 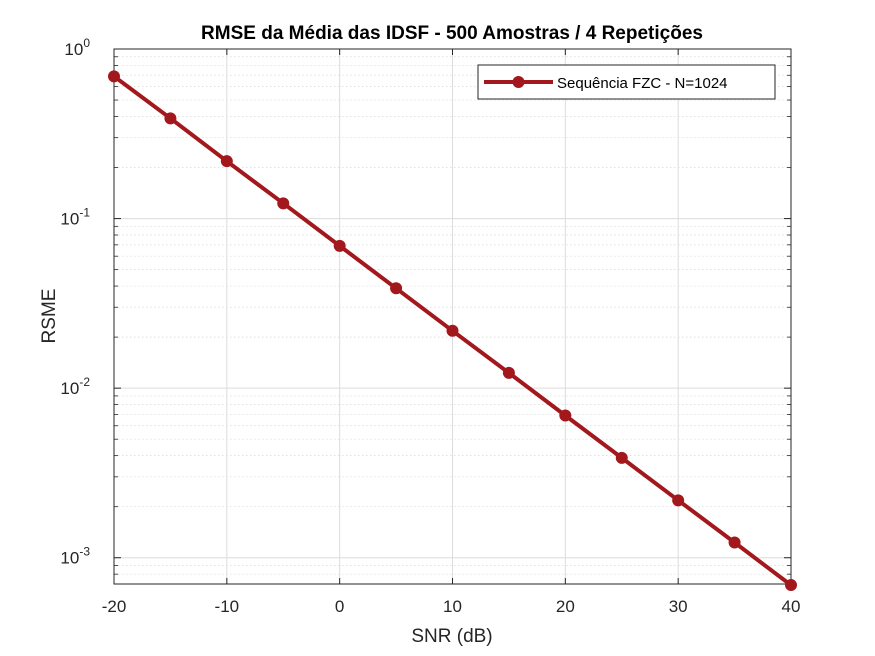 I want to click on legend: Sequência FZC - N=1024, so click(x=626, y=82).